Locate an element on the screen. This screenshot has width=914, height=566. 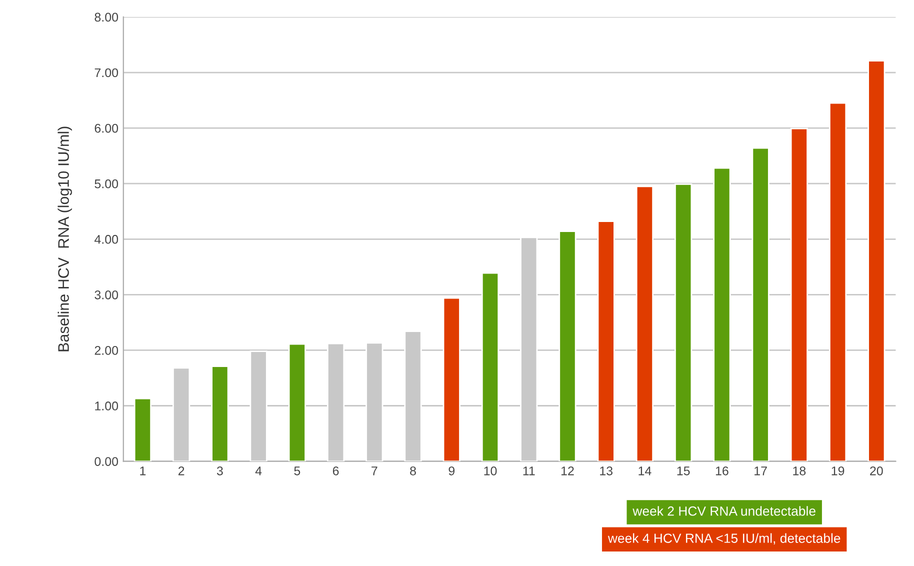
x-tick-label: 10 is located at coordinates (490, 471).